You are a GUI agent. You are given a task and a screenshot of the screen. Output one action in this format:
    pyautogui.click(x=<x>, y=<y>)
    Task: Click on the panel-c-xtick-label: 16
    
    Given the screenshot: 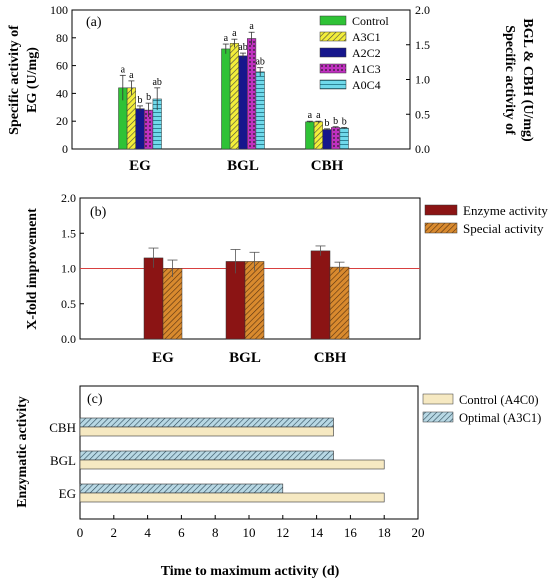 What is the action you would take?
    pyautogui.click(x=351, y=532)
    